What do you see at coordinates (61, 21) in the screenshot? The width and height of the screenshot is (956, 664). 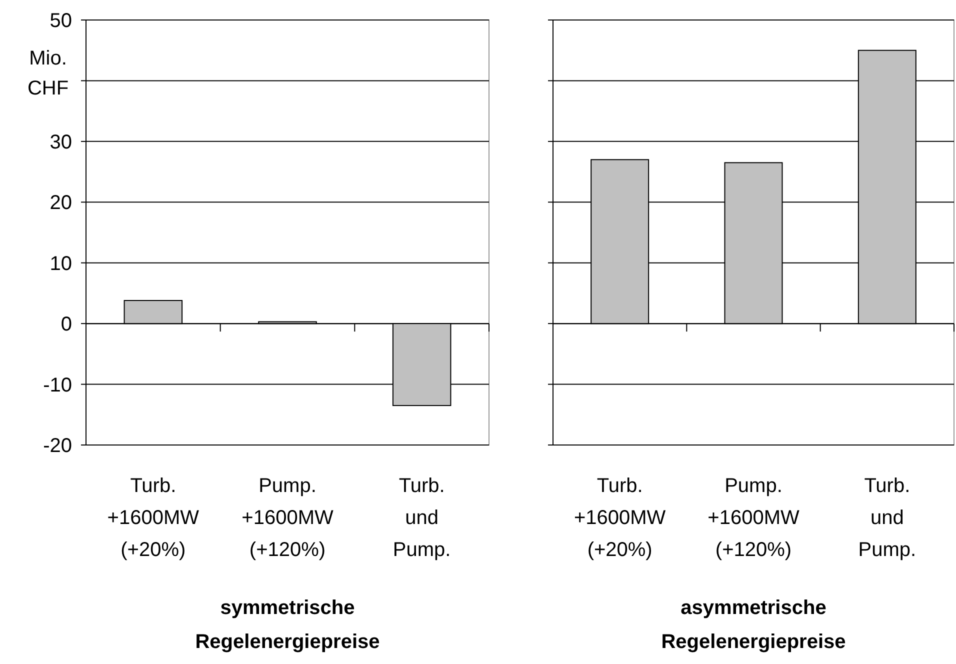 I see `y-tick-label: 50` at bounding box center [61, 21].